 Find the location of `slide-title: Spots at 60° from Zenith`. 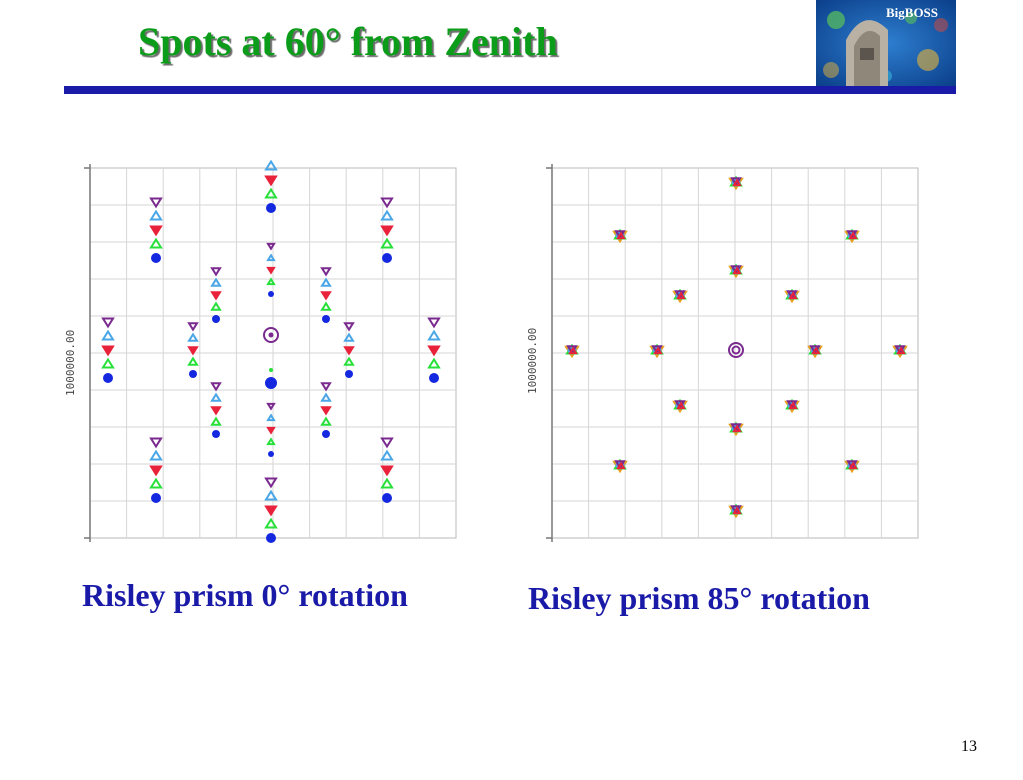

slide-title: Spots at 60° from Zenith is located at coordinates (348, 41).